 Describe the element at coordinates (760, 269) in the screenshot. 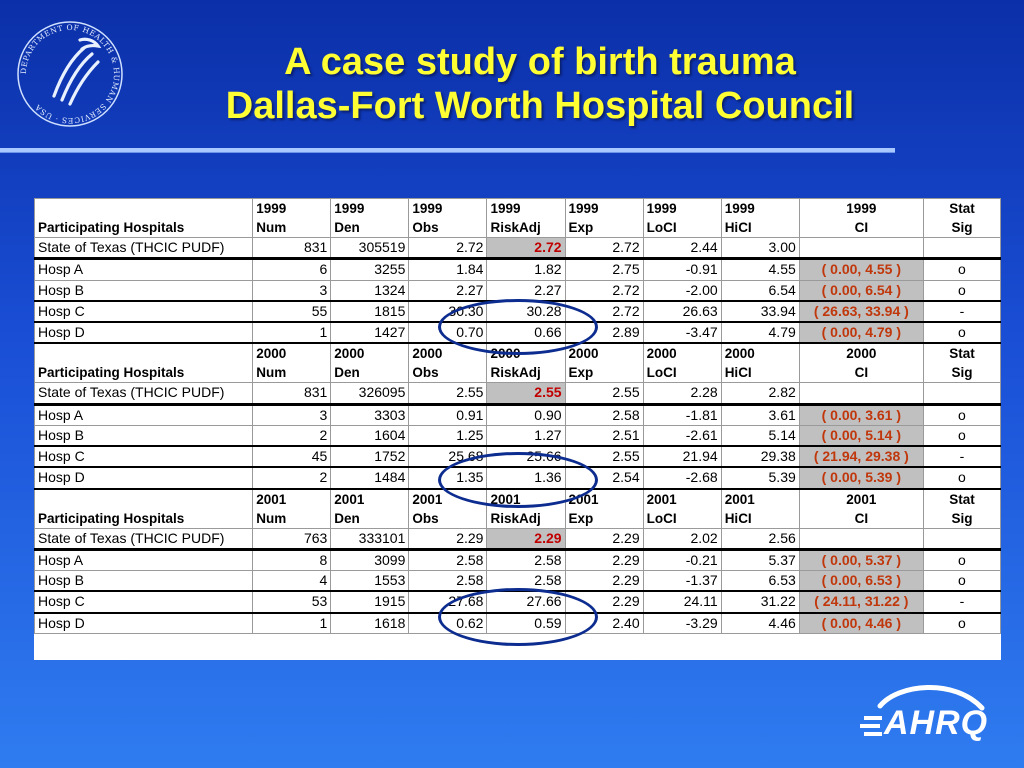

I see `cell-hici: 4.55` at that location.